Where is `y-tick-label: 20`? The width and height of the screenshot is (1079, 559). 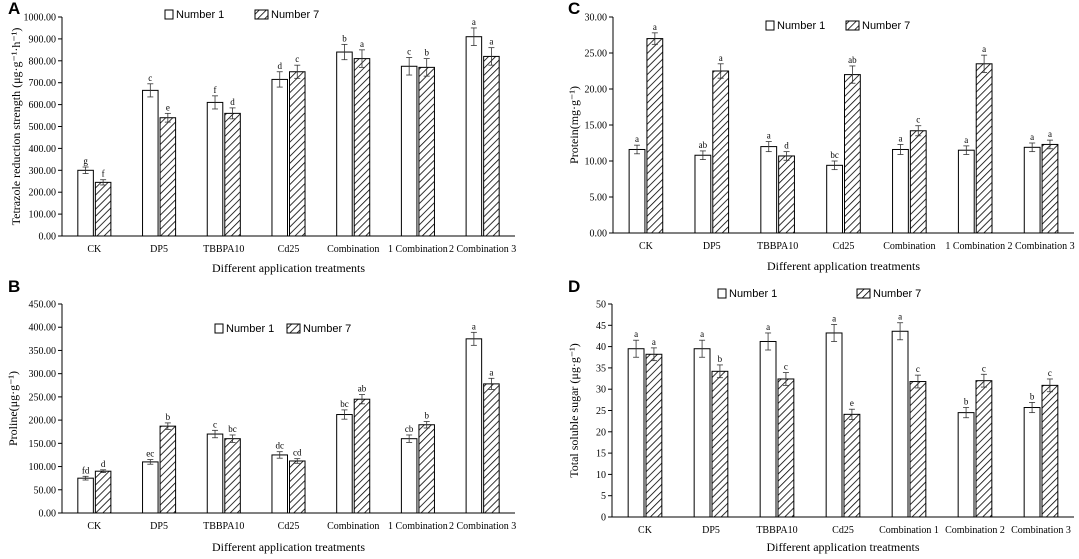
y-tick-label: 20 is located at coordinates (601, 432).